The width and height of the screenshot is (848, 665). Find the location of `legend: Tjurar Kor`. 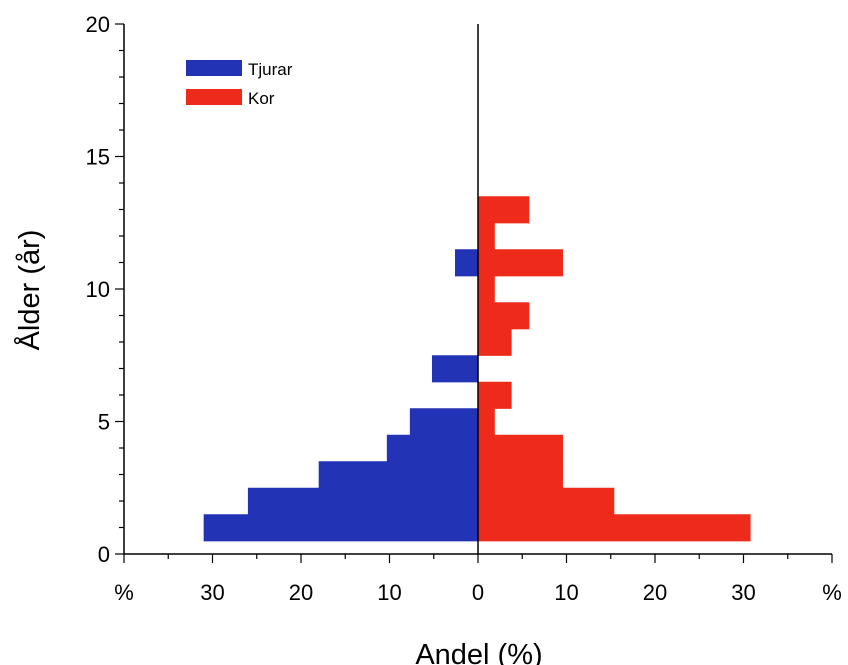

legend: Tjurar Kor is located at coordinates (239, 84).